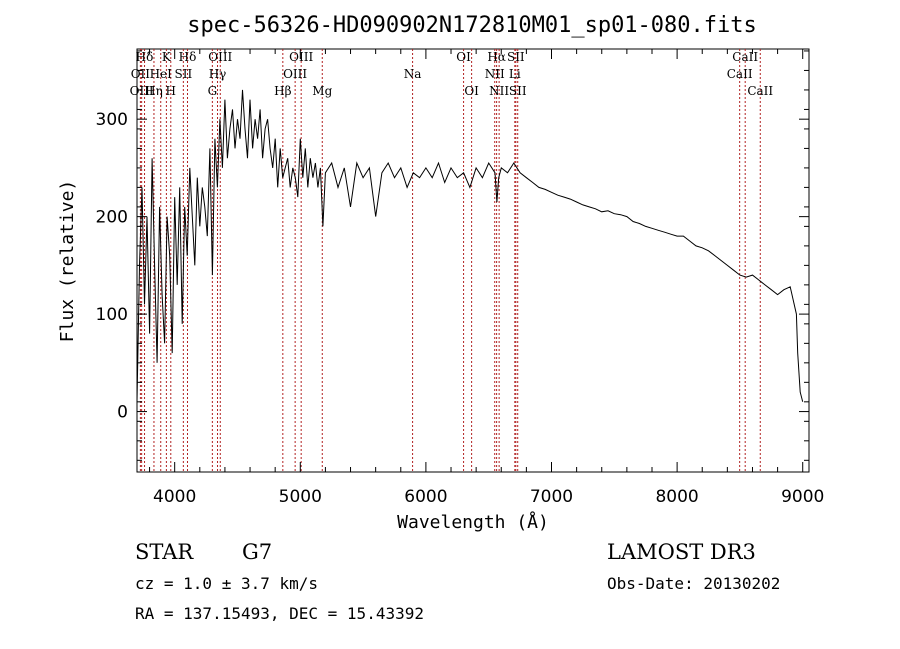 The width and height of the screenshot is (900, 649). What do you see at coordinates (164, 552) in the screenshot?
I see `object-class: STAR` at bounding box center [164, 552].